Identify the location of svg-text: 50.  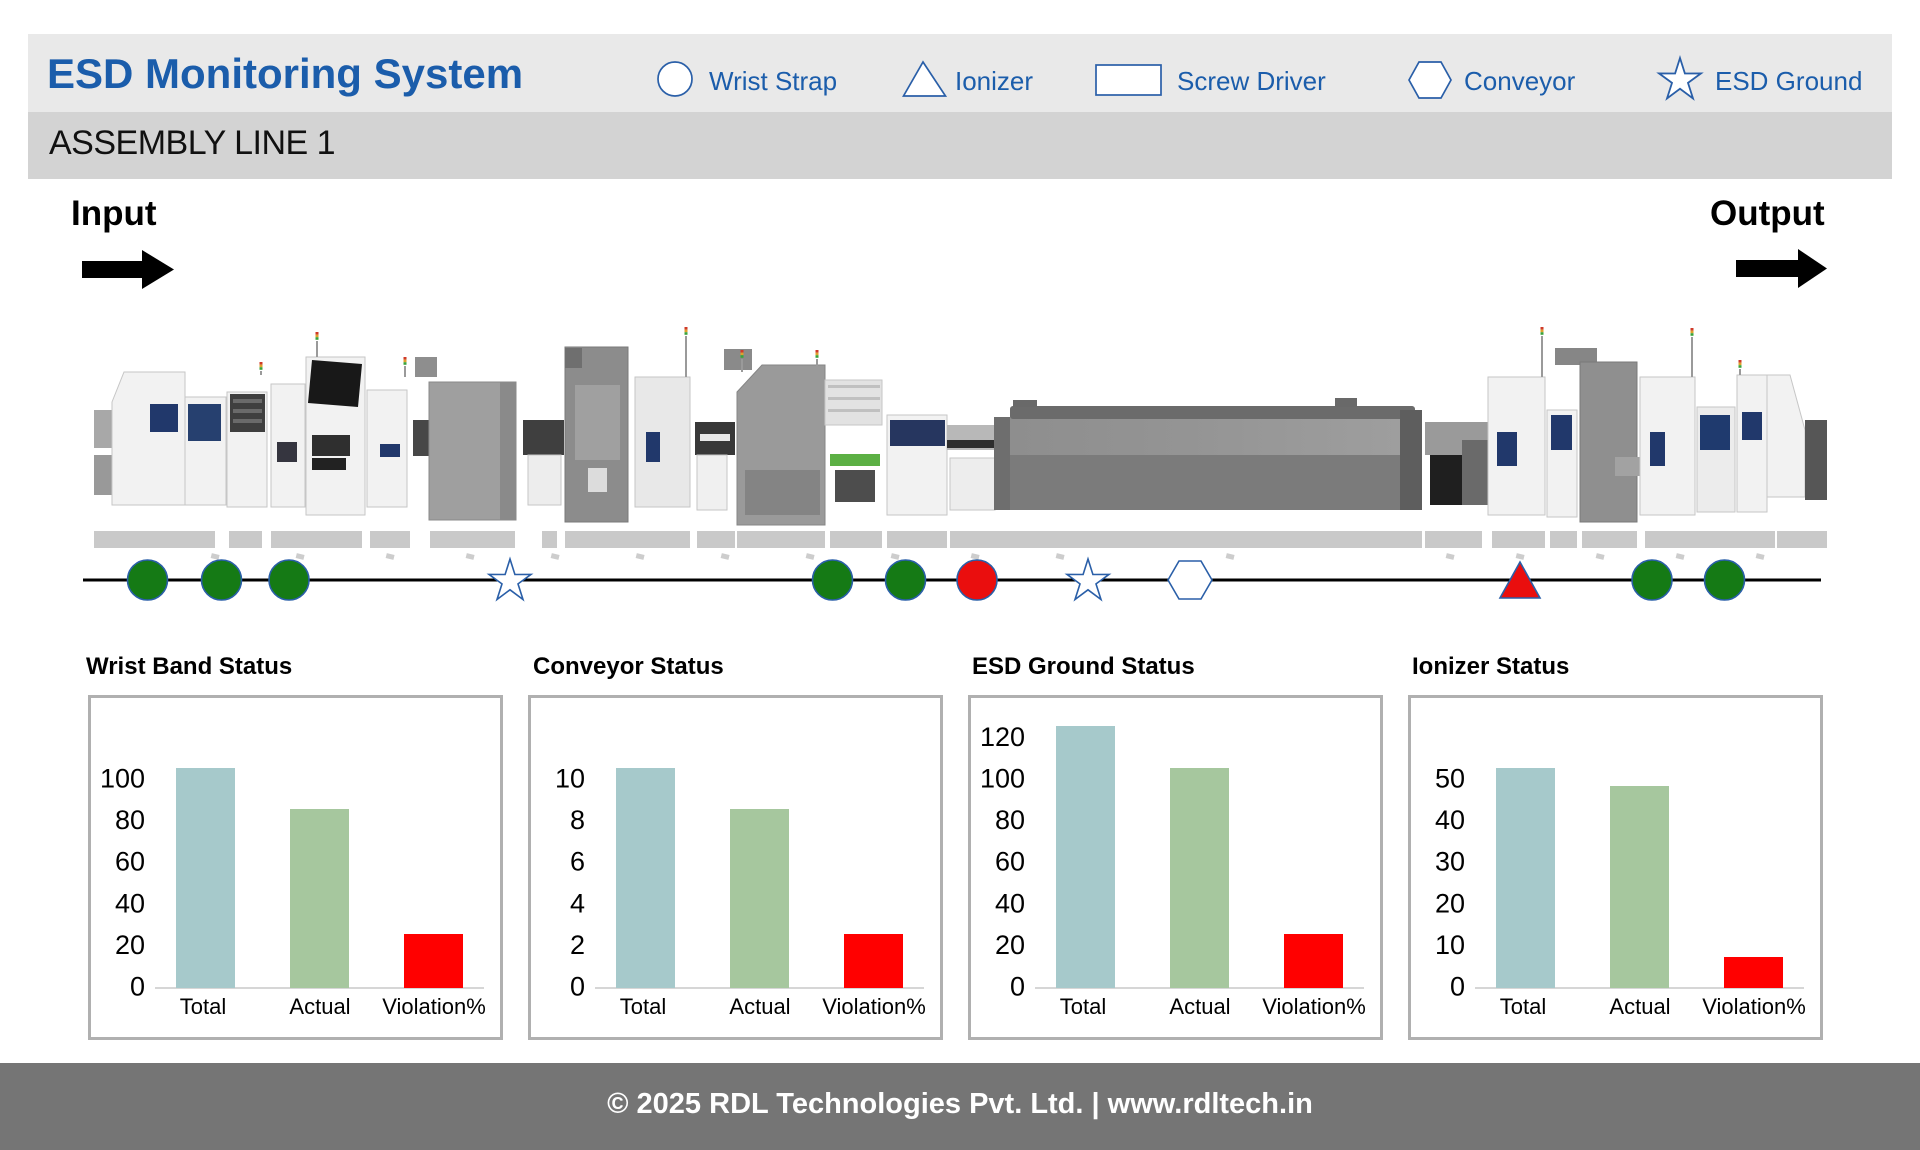
(1450, 779).